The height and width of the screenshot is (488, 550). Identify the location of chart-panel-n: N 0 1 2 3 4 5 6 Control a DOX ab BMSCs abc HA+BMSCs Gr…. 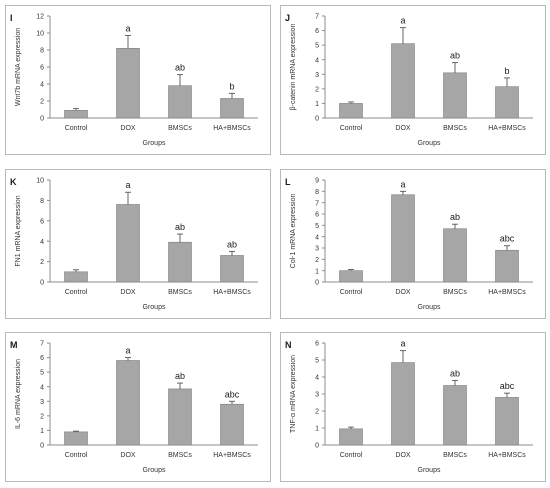
(413, 407).